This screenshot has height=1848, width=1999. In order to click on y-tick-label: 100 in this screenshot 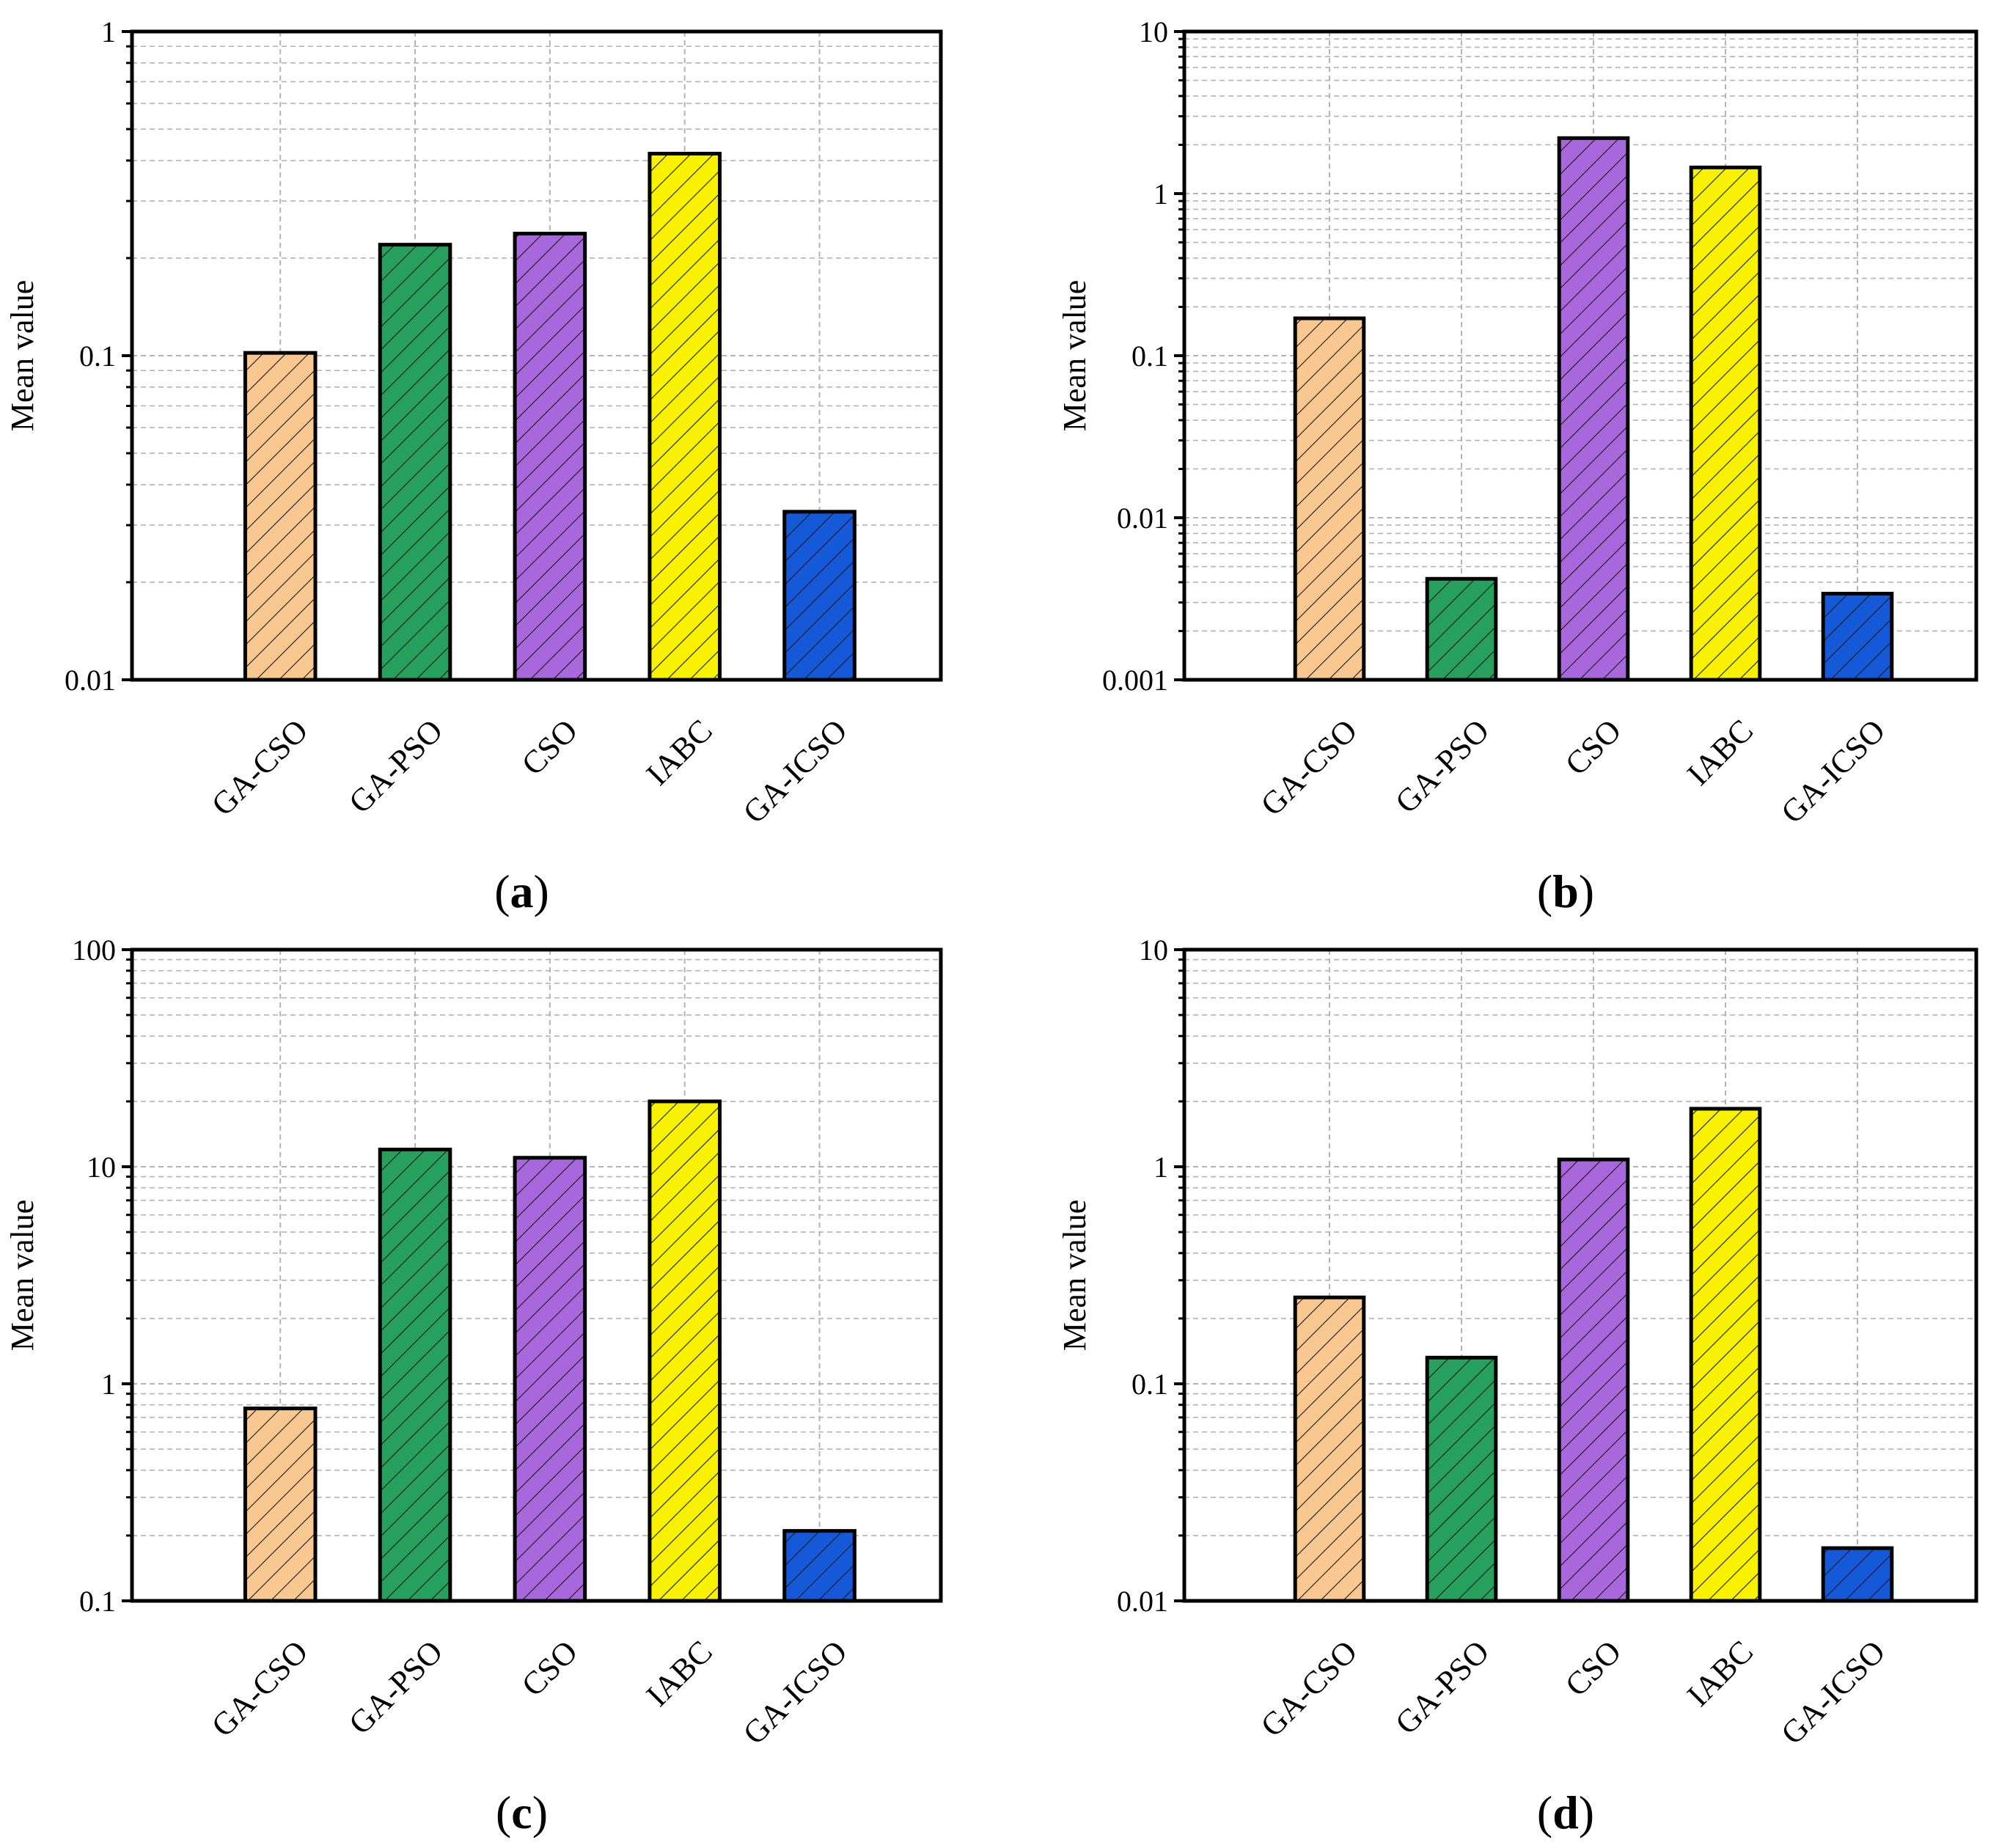, I will do `click(94, 950)`.